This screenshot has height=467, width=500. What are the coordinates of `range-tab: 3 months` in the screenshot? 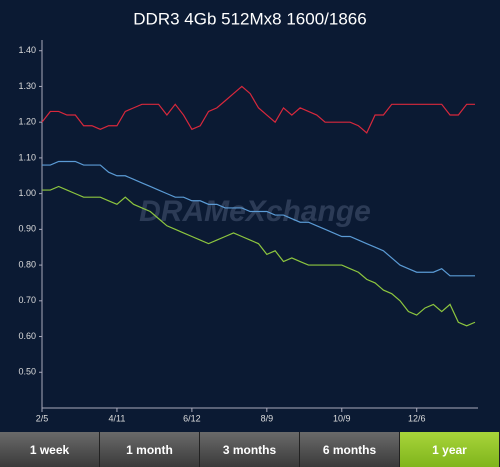 It's located at (250, 449).